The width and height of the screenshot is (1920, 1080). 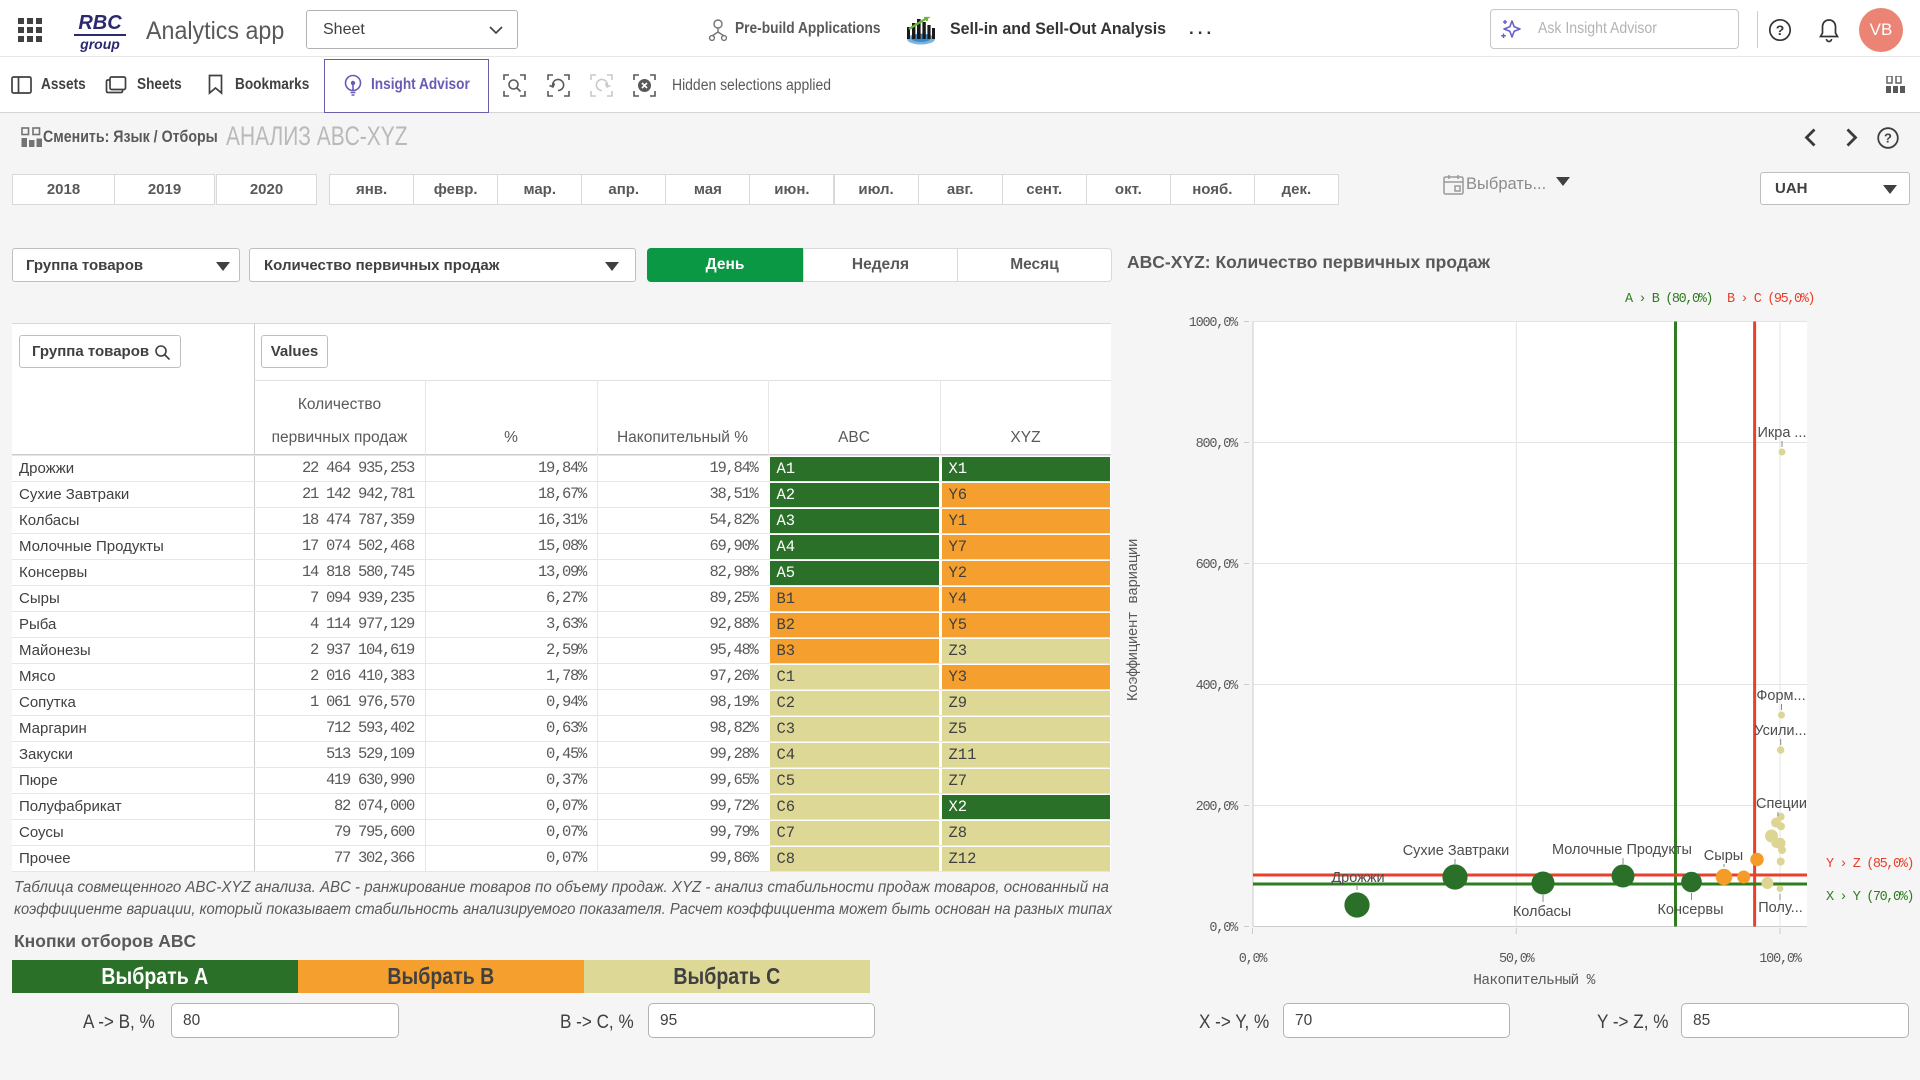 What do you see at coordinates (1517, 959) in the screenshot?
I see `svg-text: 50,0%` at bounding box center [1517, 959].